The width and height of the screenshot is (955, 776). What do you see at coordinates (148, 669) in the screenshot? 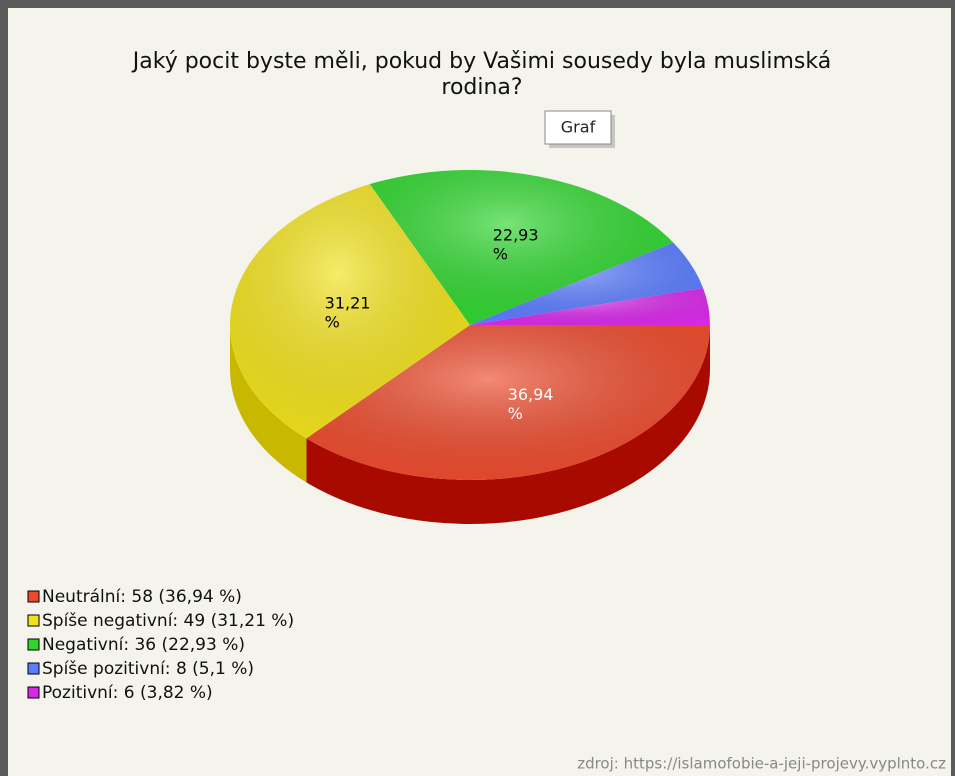
I see `legend-label: Spíše pozitivní: 8 (5,1 %)` at bounding box center [148, 669].